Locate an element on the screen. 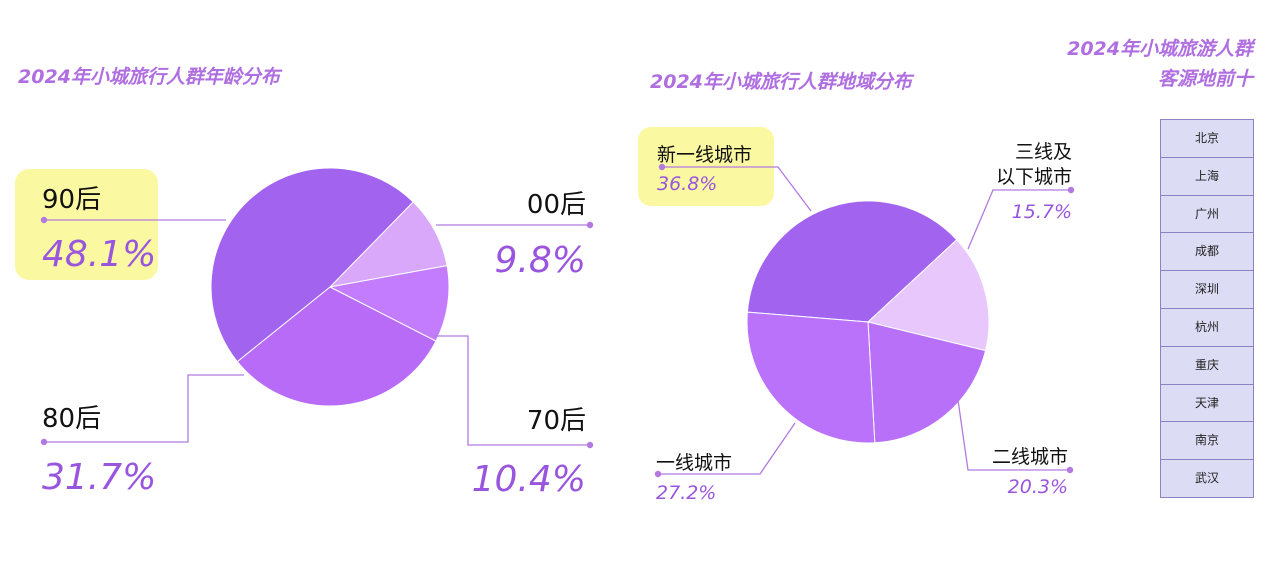  region-leader-new-tier1-dot is located at coordinates (662, 167).